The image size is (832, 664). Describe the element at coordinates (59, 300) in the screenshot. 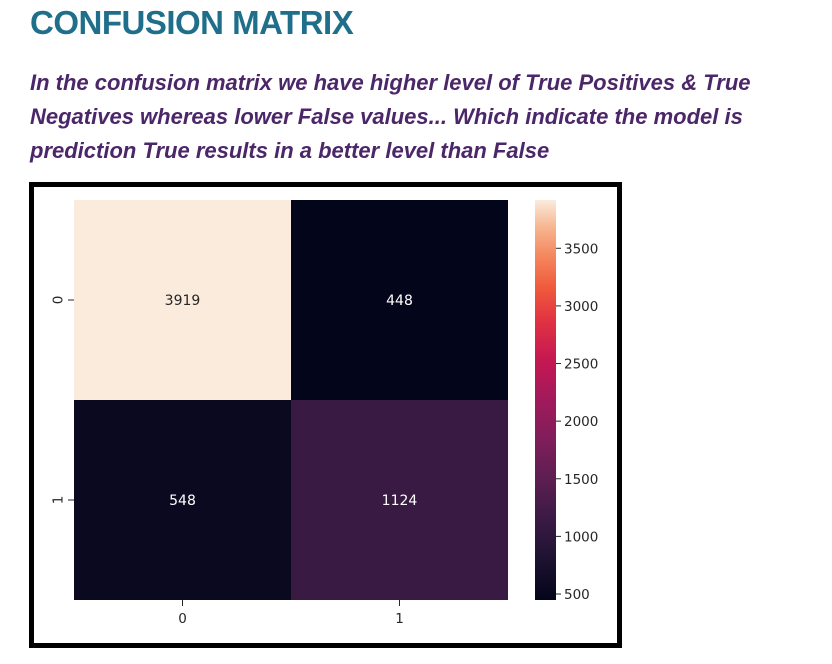

I see `y-tick-label-0: 0` at that location.